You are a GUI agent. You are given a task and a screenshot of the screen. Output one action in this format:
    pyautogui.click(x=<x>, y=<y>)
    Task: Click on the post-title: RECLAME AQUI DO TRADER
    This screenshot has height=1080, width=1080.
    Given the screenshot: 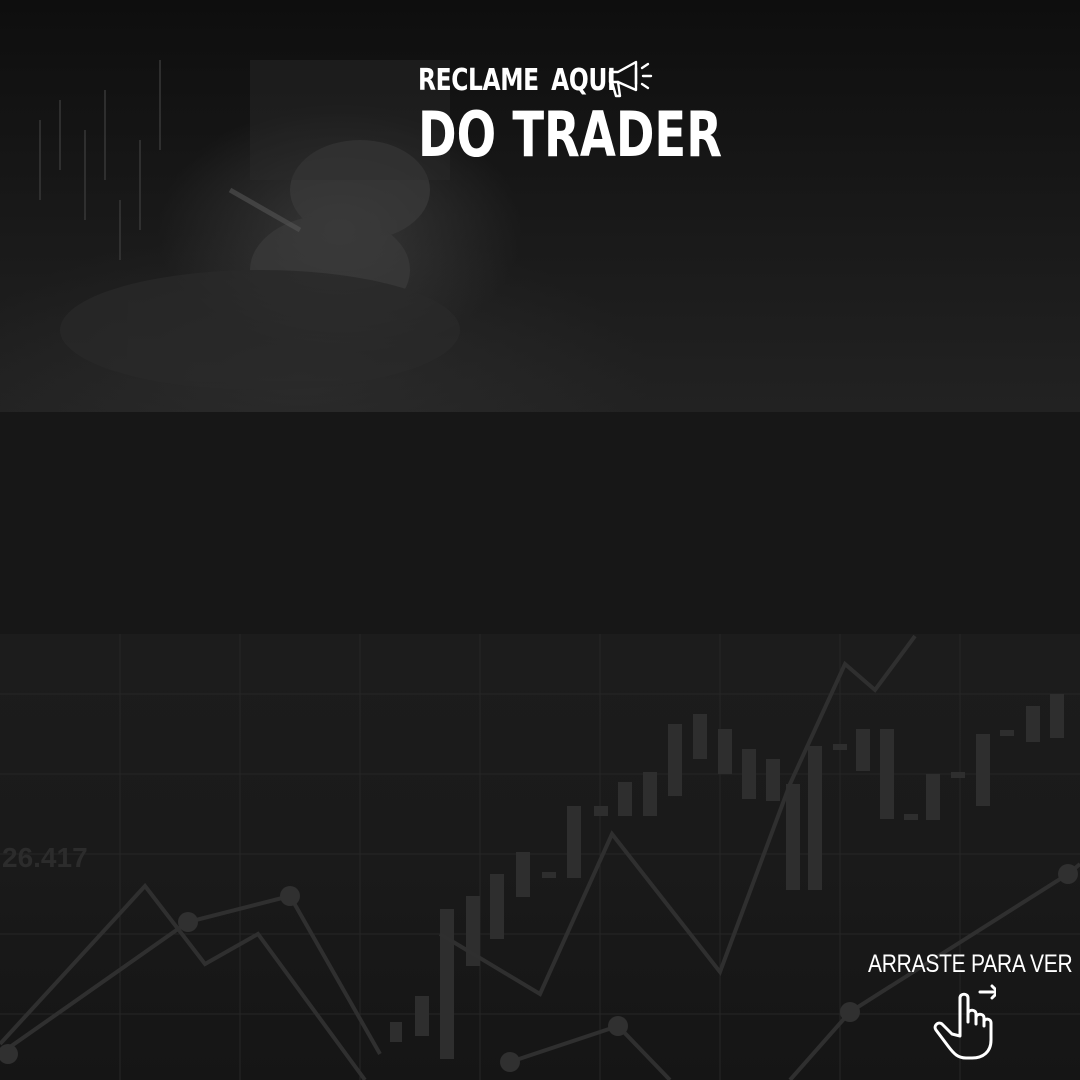 What is the action you would take?
    pyautogui.click(x=570, y=114)
    